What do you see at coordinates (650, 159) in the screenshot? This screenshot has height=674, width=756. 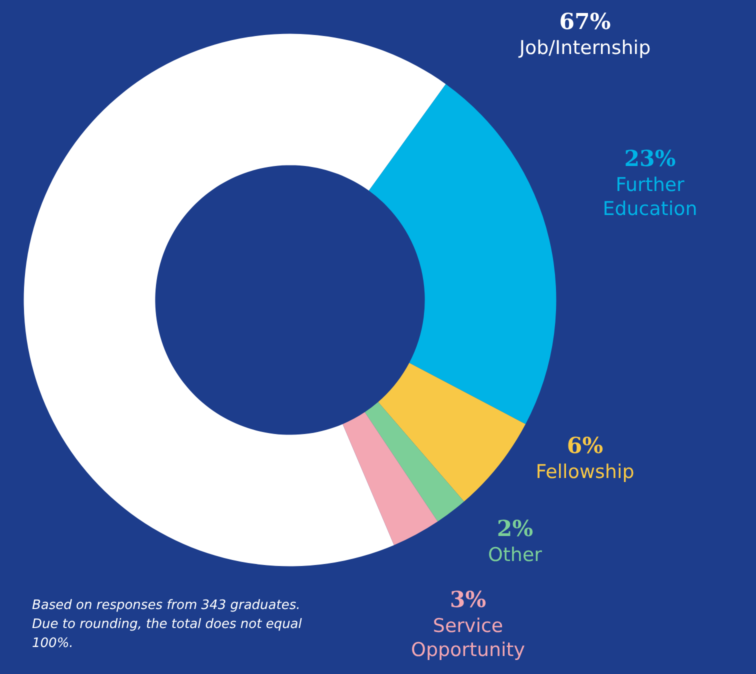 I see `data-label: 23%` at bounding box center [650, 159].